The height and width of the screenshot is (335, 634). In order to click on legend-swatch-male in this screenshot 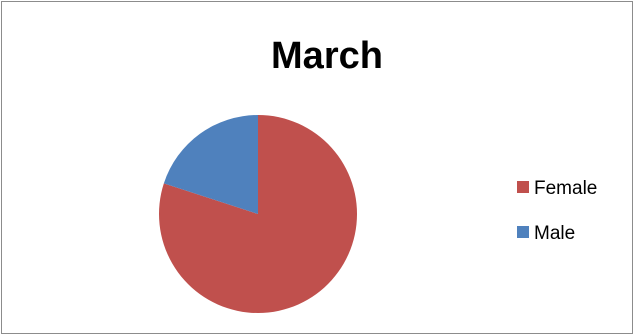, I will do `click(523, 232)`.